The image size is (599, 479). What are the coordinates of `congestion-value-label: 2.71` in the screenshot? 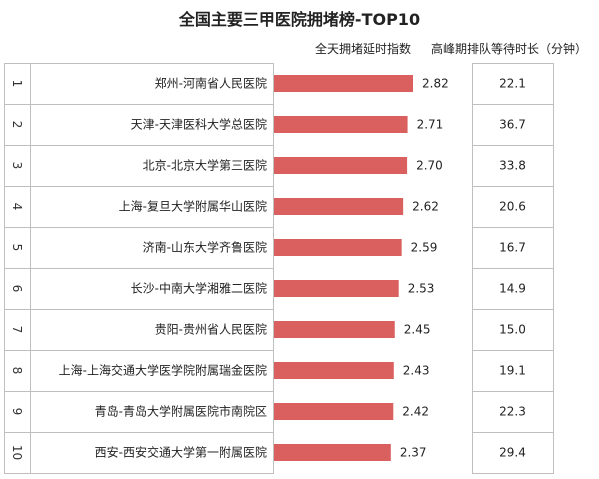 It's located at (430, 125).